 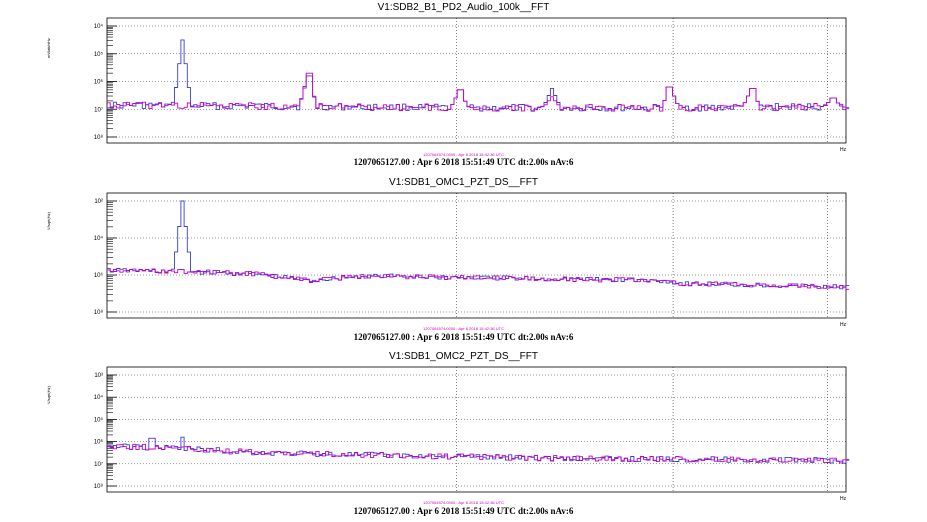 What do you see at coordinates (463, 7) in the screenshot?
I see `chart-title: V1:SDB2_B1_PD2_Audio_100k__FFT` at bounding box center [463, 7].